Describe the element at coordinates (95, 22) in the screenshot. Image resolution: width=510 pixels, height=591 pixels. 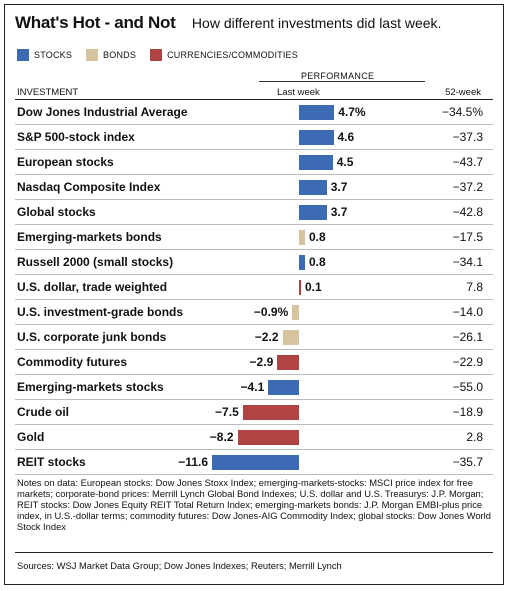
I see `chart-title: What's Hot - and Not` at that location.